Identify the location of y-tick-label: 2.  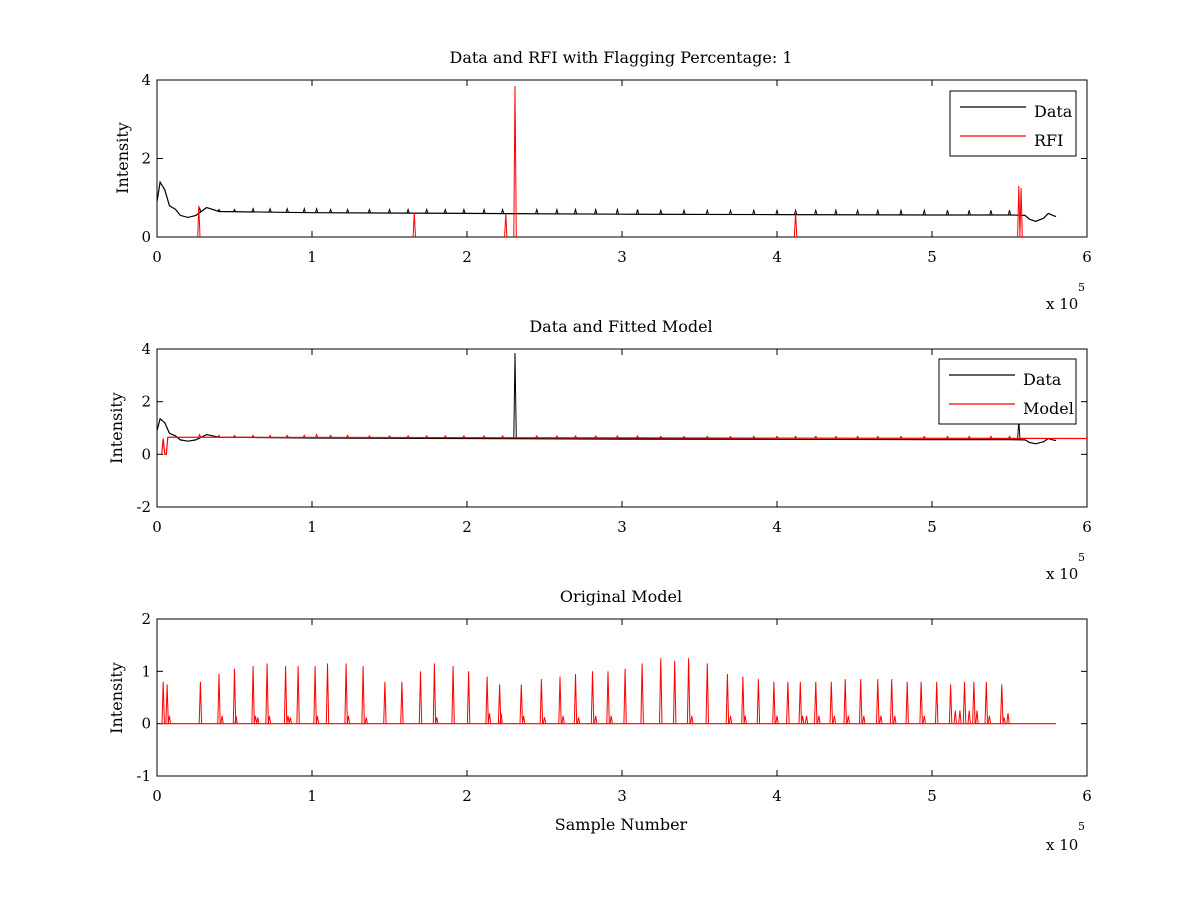
(146, 619).